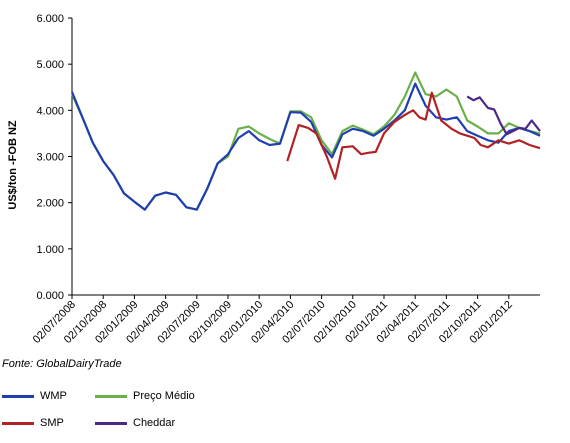  What do you see at coordinates (50, 65) in the screenshot?
I see `y-tick-label: 5.000` at bounding box center [50, 65].